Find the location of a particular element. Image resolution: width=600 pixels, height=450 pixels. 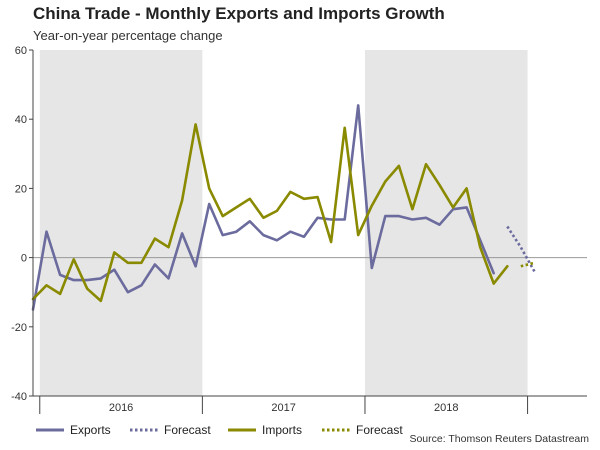

legend-label-3: Imports is located at coordinates (282, 430).